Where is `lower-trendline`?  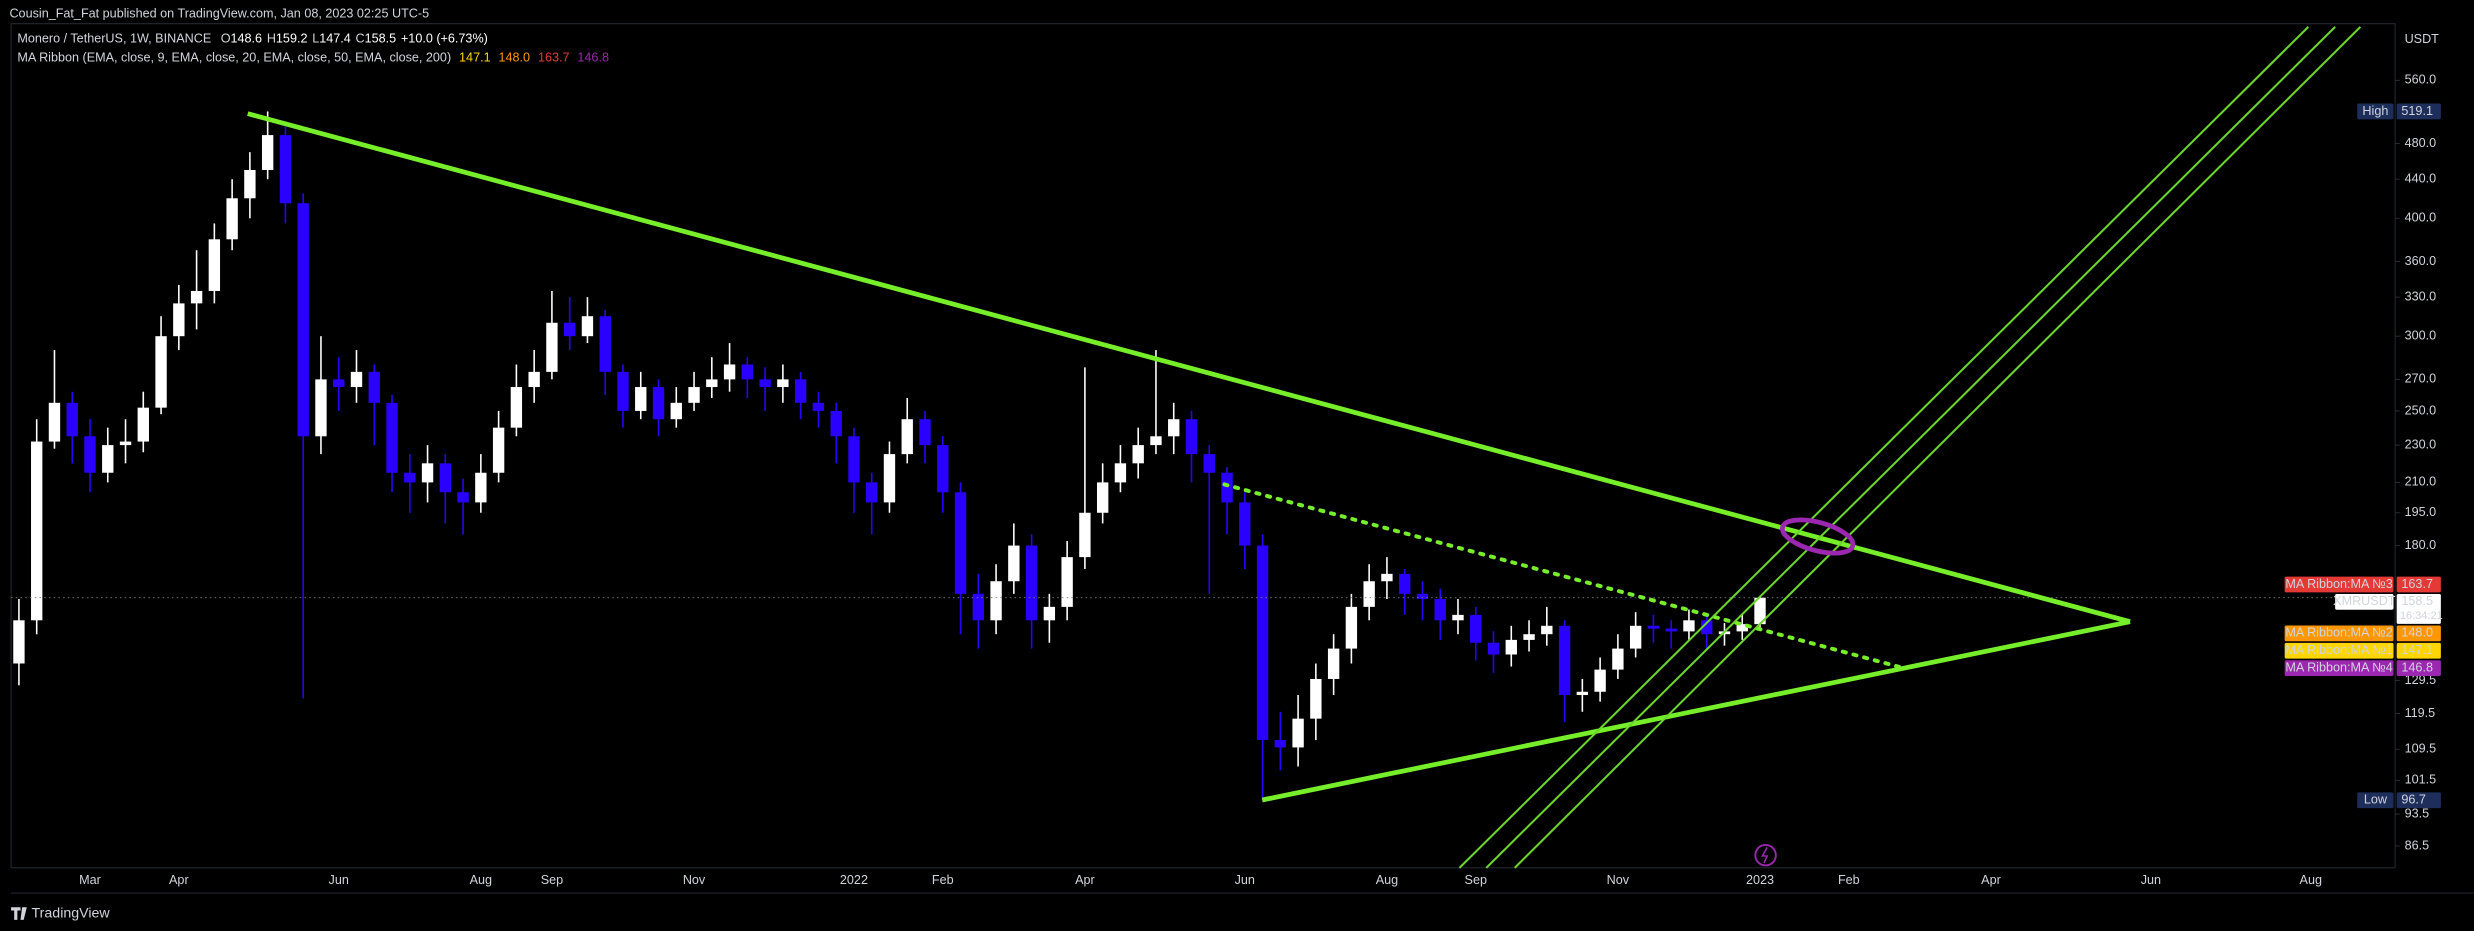
lower-trendline is located at coordinates (1696, 711).